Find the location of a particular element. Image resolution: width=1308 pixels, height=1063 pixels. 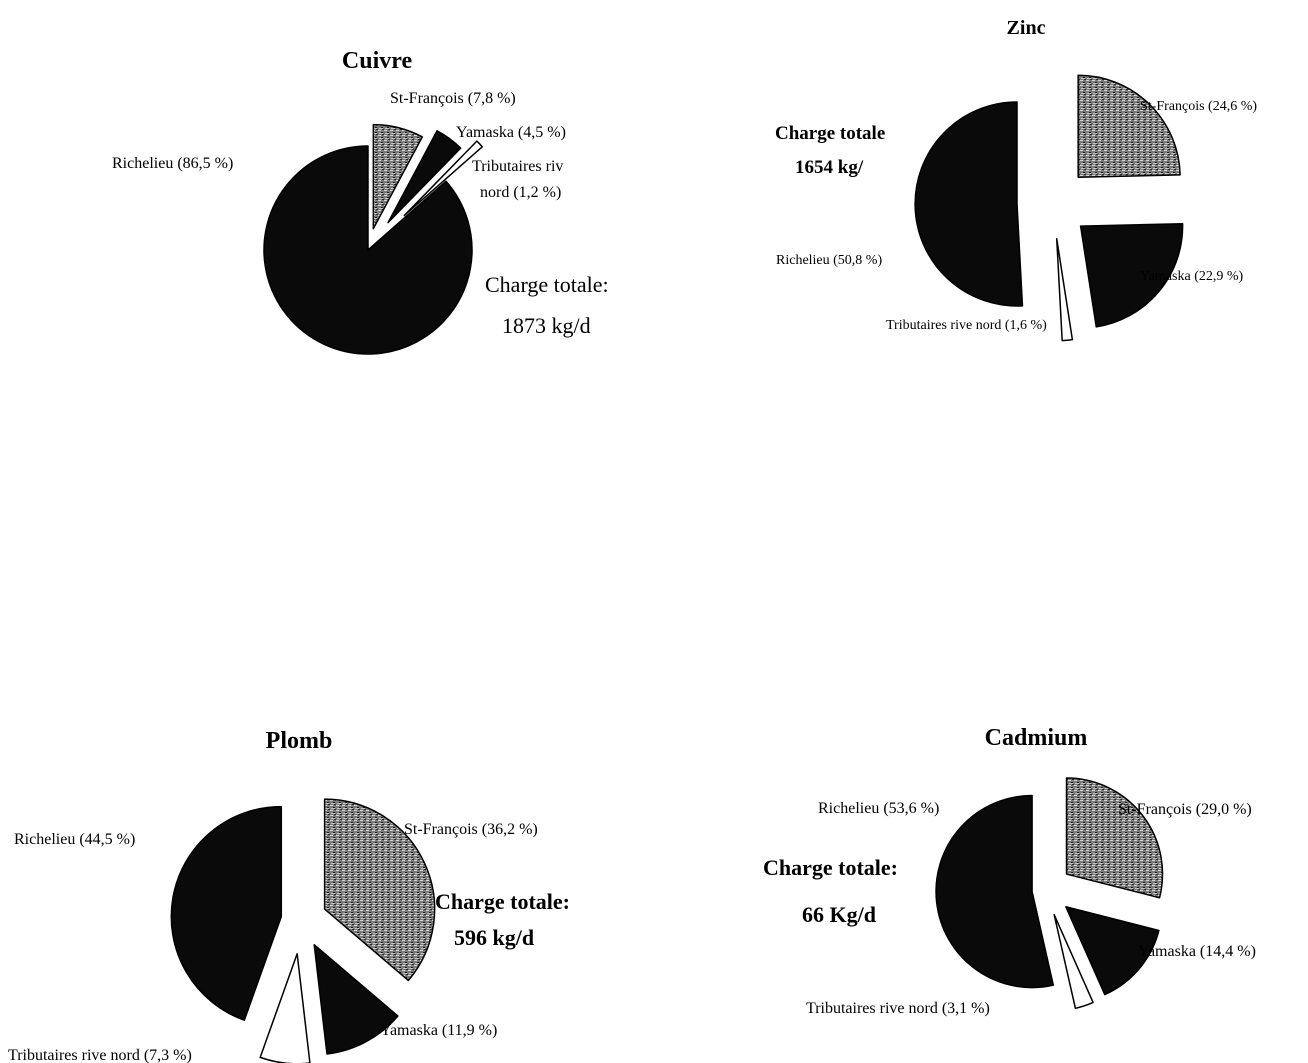

slice-label-st-francois: St-François (24,6 %) is located at coordinates (1198, 106).